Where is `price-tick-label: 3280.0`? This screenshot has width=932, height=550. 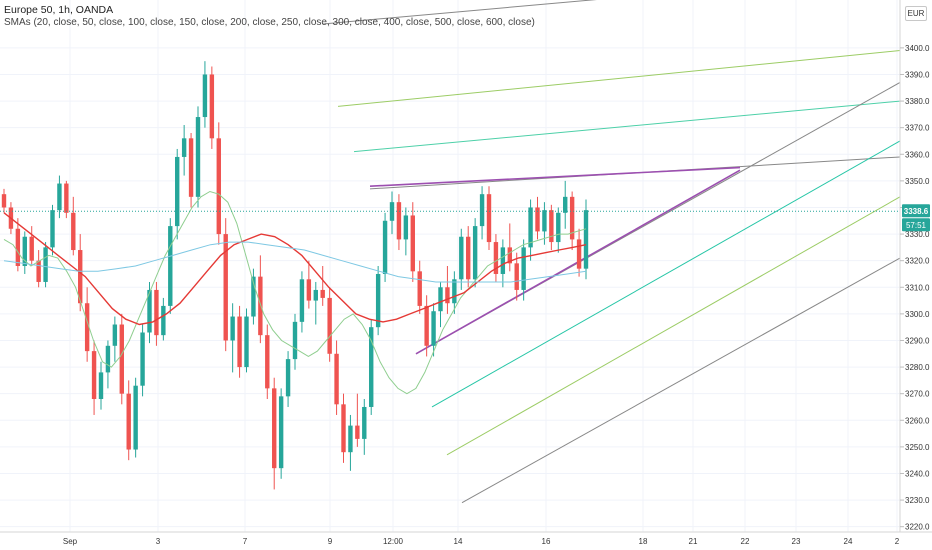
price-tick-label: 3280.0 is located at coordinates (917, 367).